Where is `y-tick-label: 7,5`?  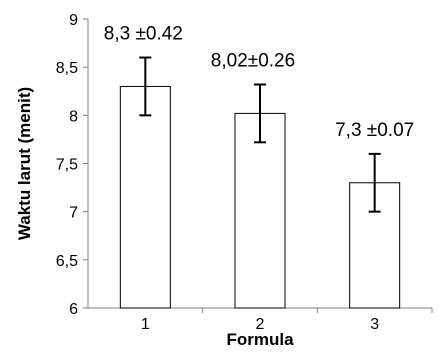
y-tick-label: 7,5 is located at coordinates (67, 165).